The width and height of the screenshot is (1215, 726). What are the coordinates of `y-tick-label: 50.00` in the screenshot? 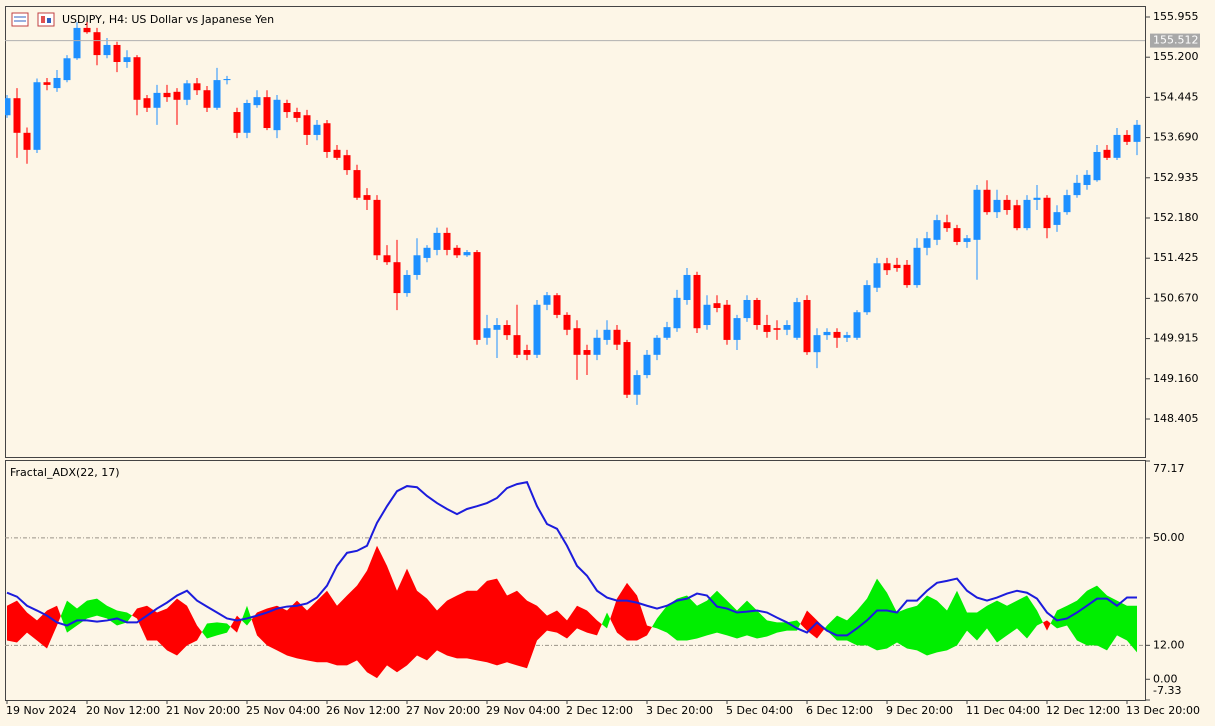 It's located at (1169, 537).